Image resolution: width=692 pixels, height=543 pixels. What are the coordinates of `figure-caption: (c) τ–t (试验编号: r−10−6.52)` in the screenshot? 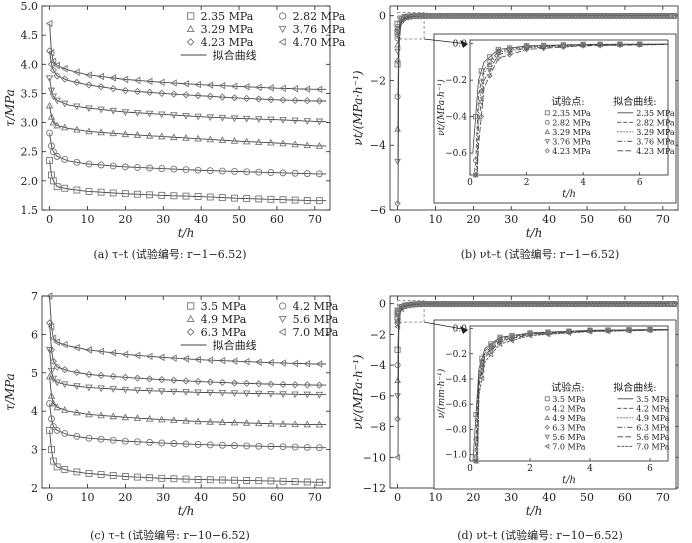 It's located at (170, 535).